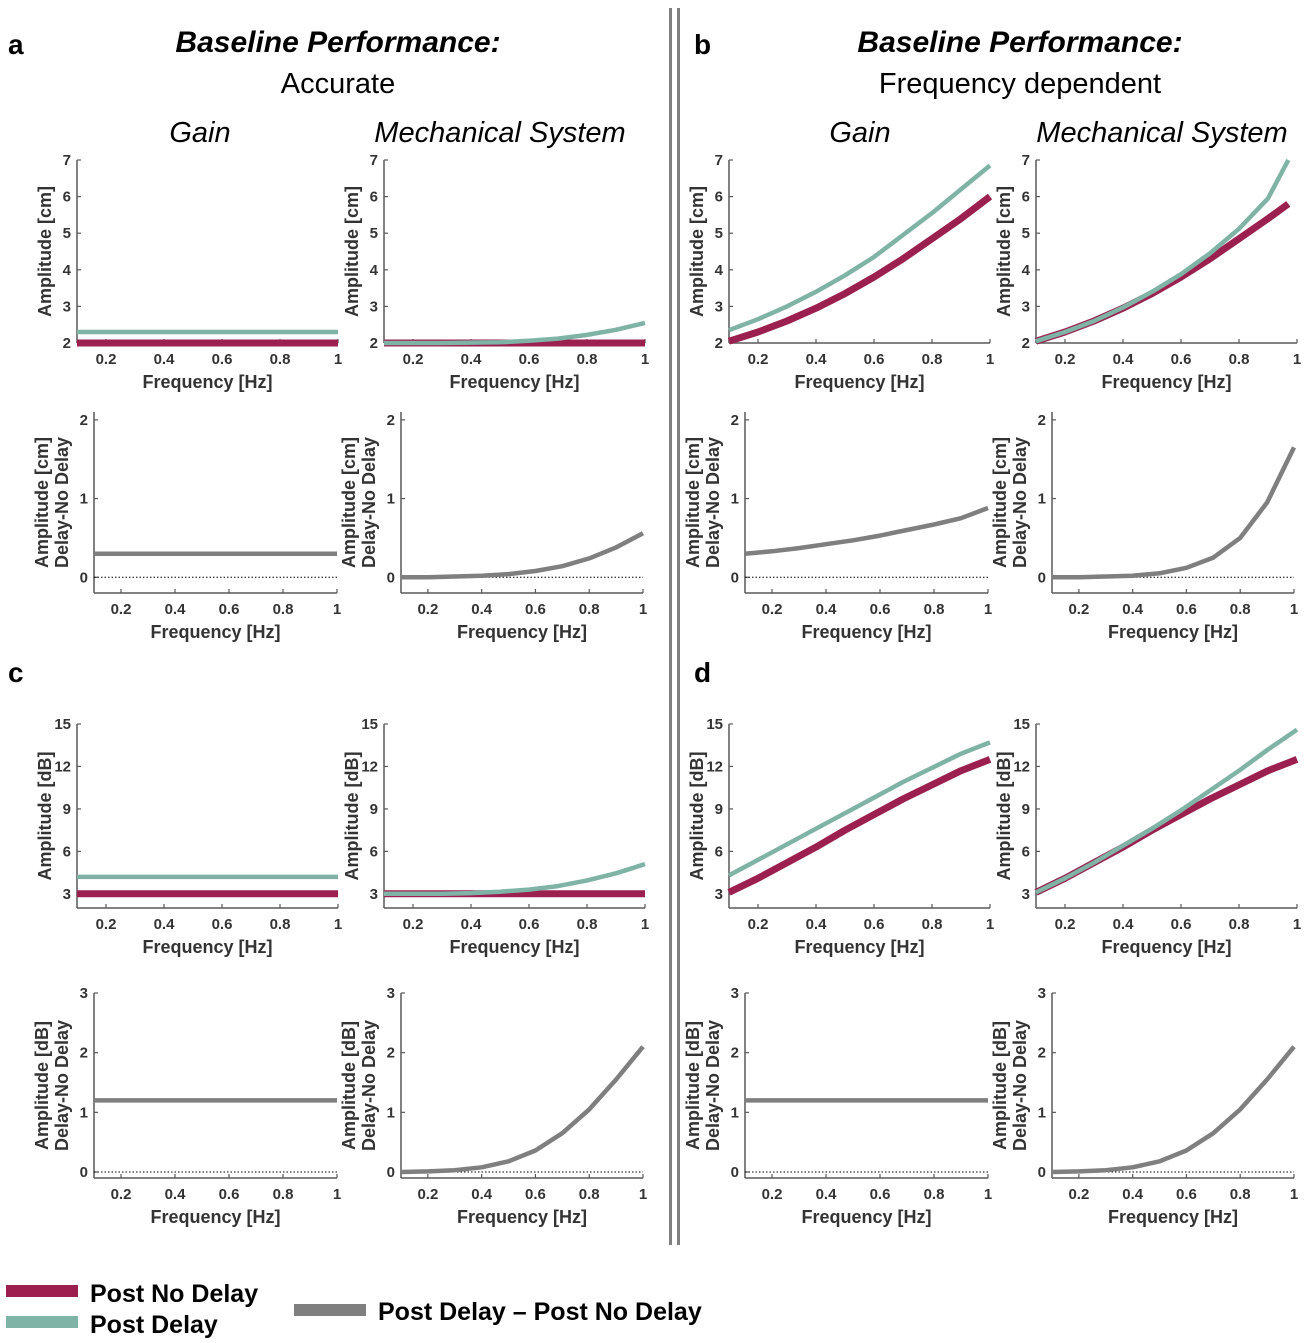 The height and width of the screenshot is (1343, 1309). What do you see at coordinates (369, 724) in the screenshot?
I see `y-tick-label: 15` at bounding box center [369, 724].